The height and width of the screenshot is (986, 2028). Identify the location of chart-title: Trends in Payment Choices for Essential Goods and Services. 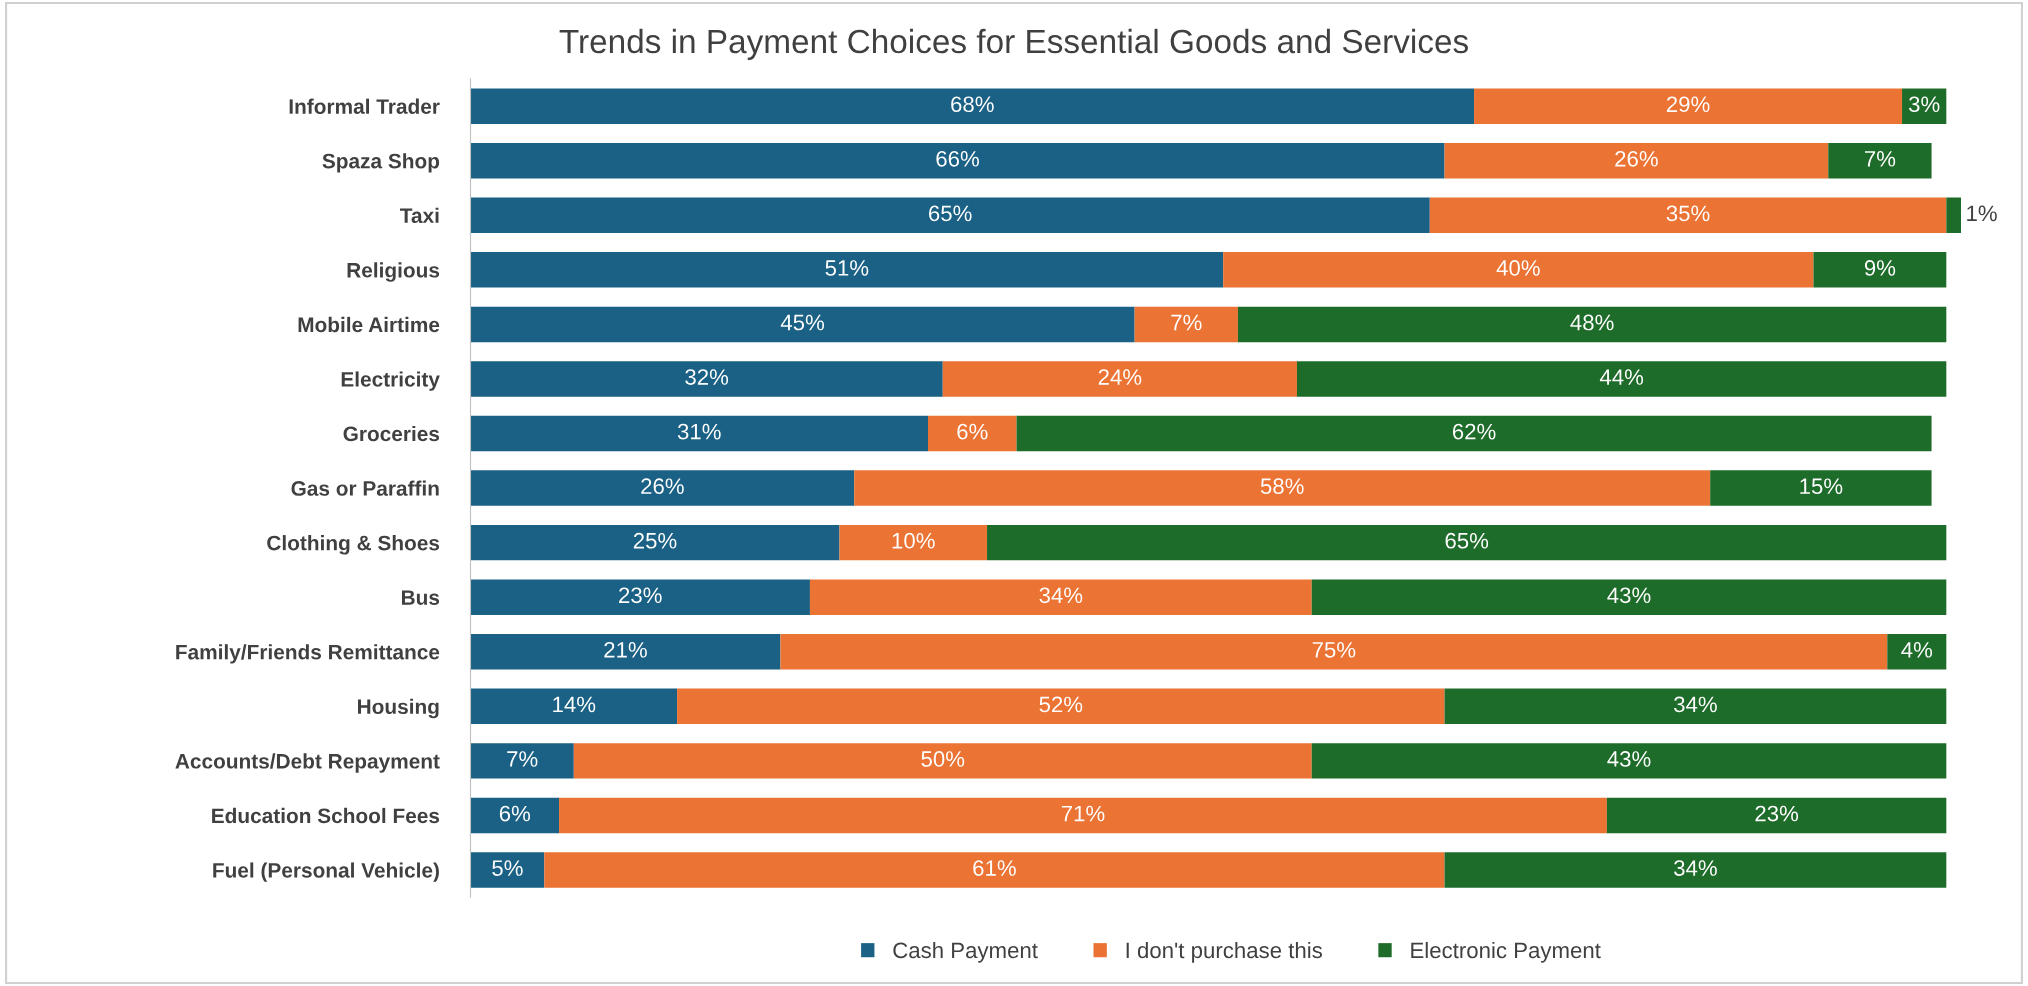
(1013, 44).